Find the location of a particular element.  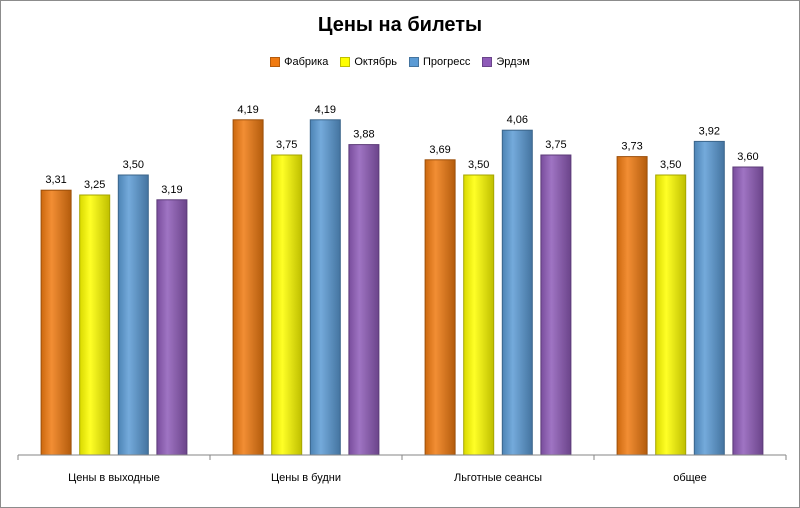

x-tick-label: Цены в выходные is located at coordinates (114, 478).